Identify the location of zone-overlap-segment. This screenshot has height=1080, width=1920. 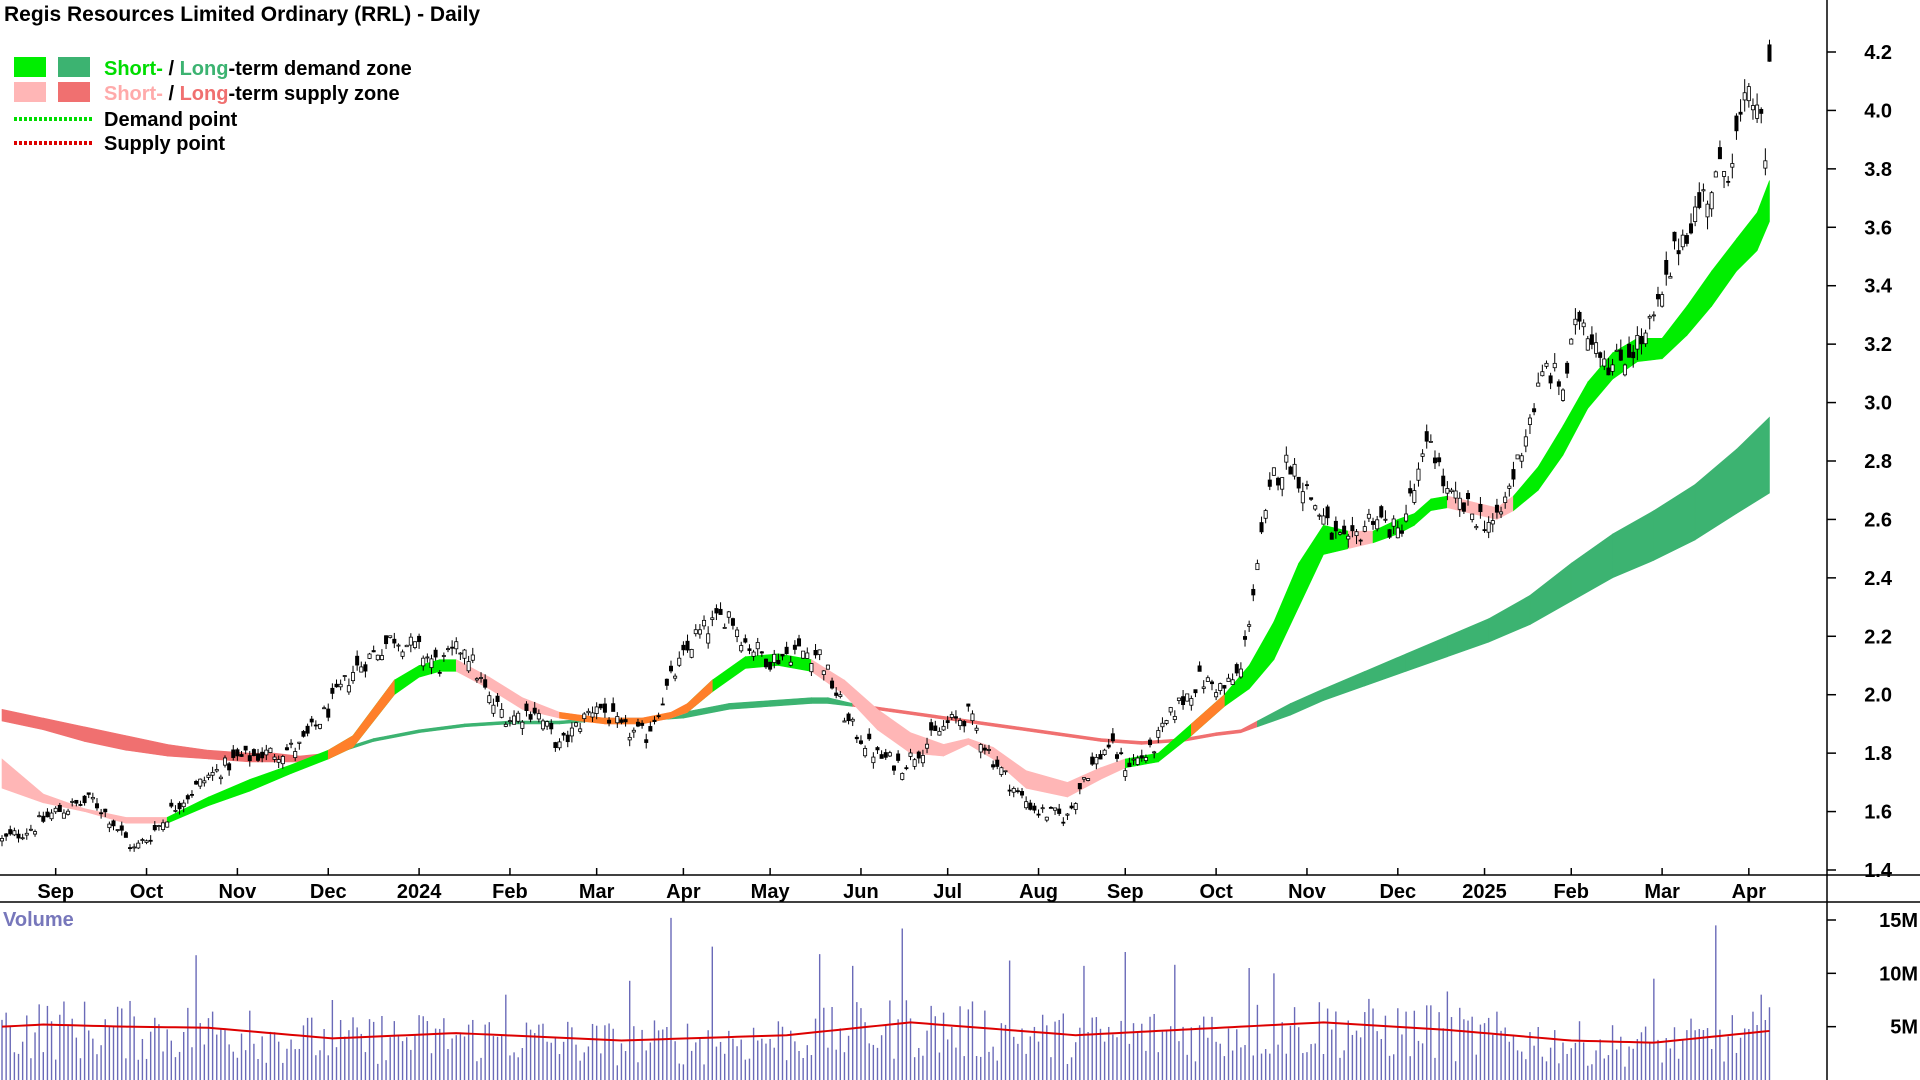
(1208, 715).